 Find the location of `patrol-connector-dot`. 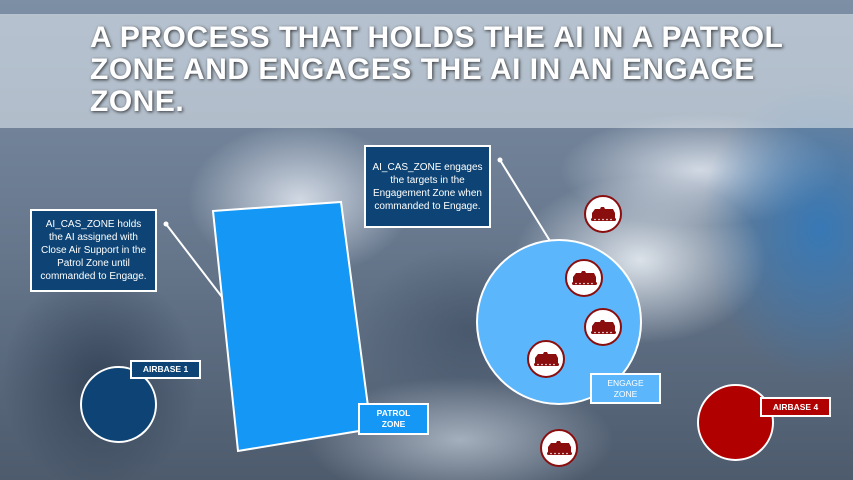

patrol-connector-dot is located at coordinates (166, 224).